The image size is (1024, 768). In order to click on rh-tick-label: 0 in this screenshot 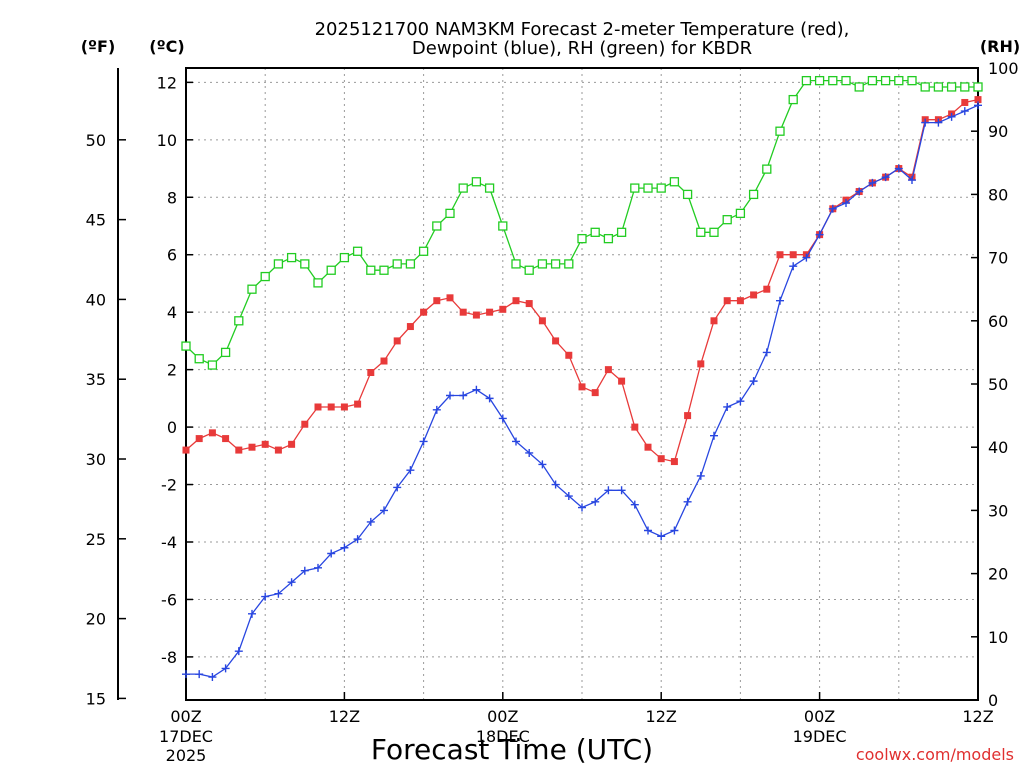, I will do `click(993, 700)`.